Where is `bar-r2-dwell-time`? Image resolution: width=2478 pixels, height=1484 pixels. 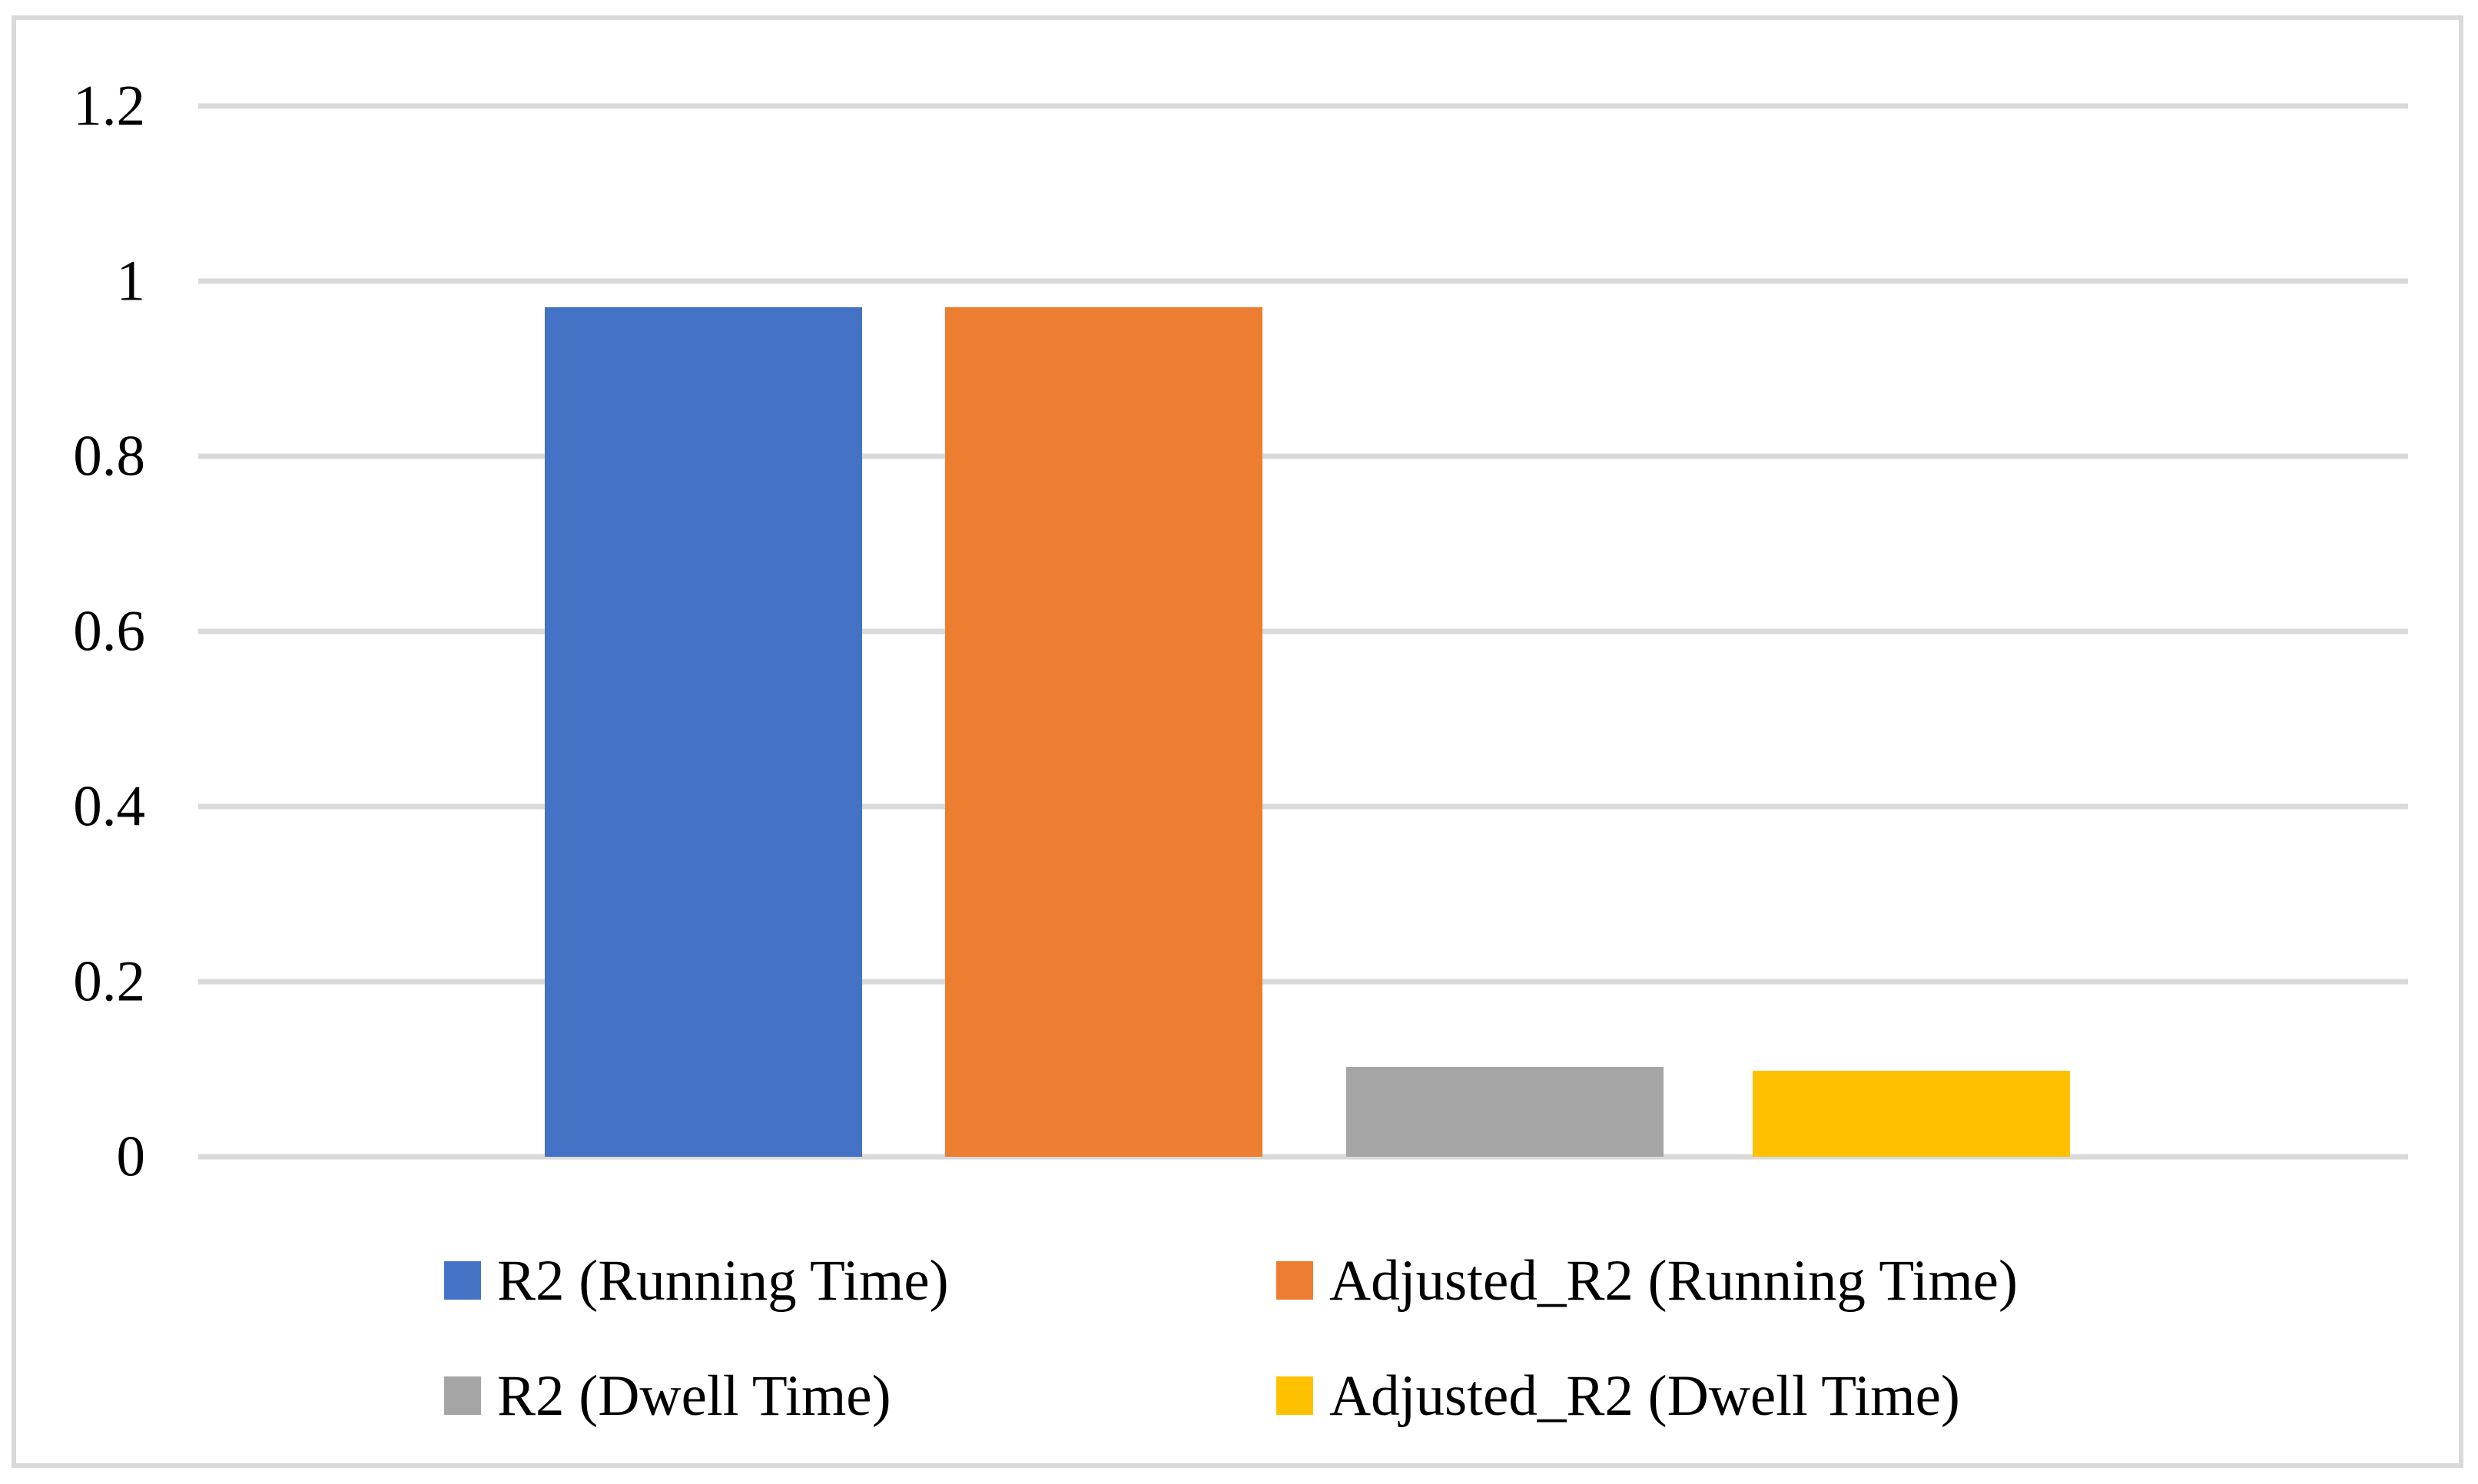
bar-r2-dwell-time is located at coordinates (1505, 1111).